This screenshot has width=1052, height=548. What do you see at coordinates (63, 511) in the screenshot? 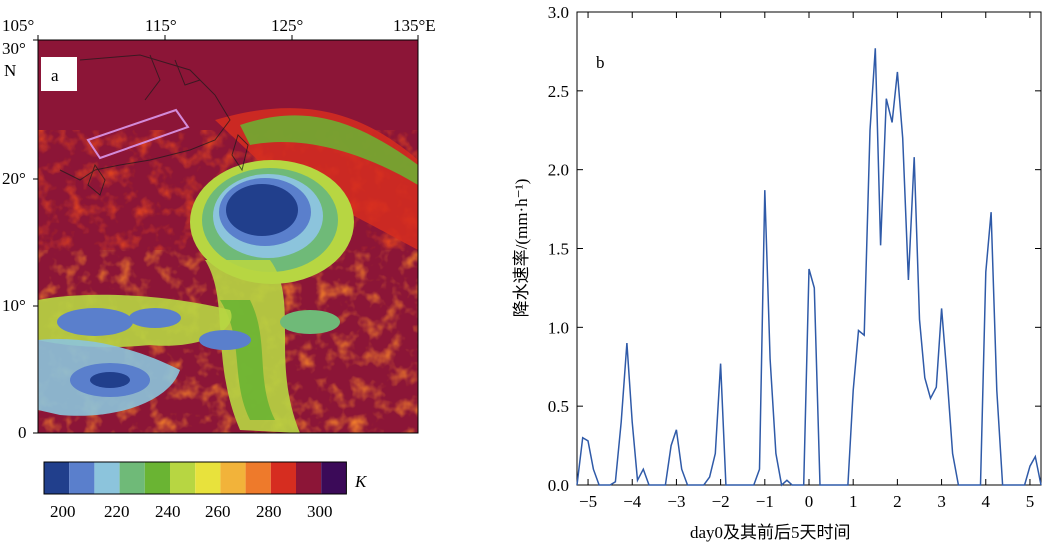
I see `colorbar-tick-200: 200` at bounding box center [63, 511].